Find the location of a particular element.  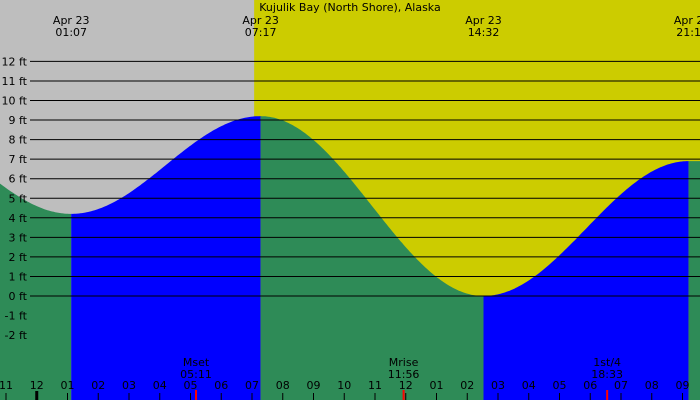

event-time-label: 18:33 is located at coordinates (607, 374).